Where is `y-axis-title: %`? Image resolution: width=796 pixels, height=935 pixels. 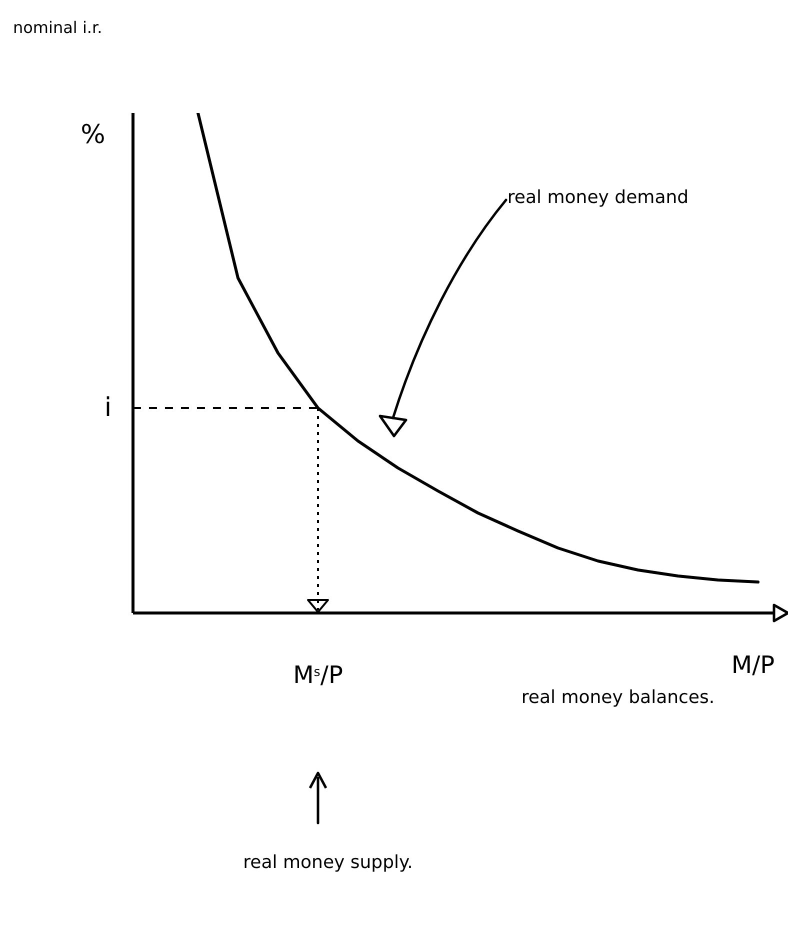 y-axis-title: % is located at coordinates (93, 135).